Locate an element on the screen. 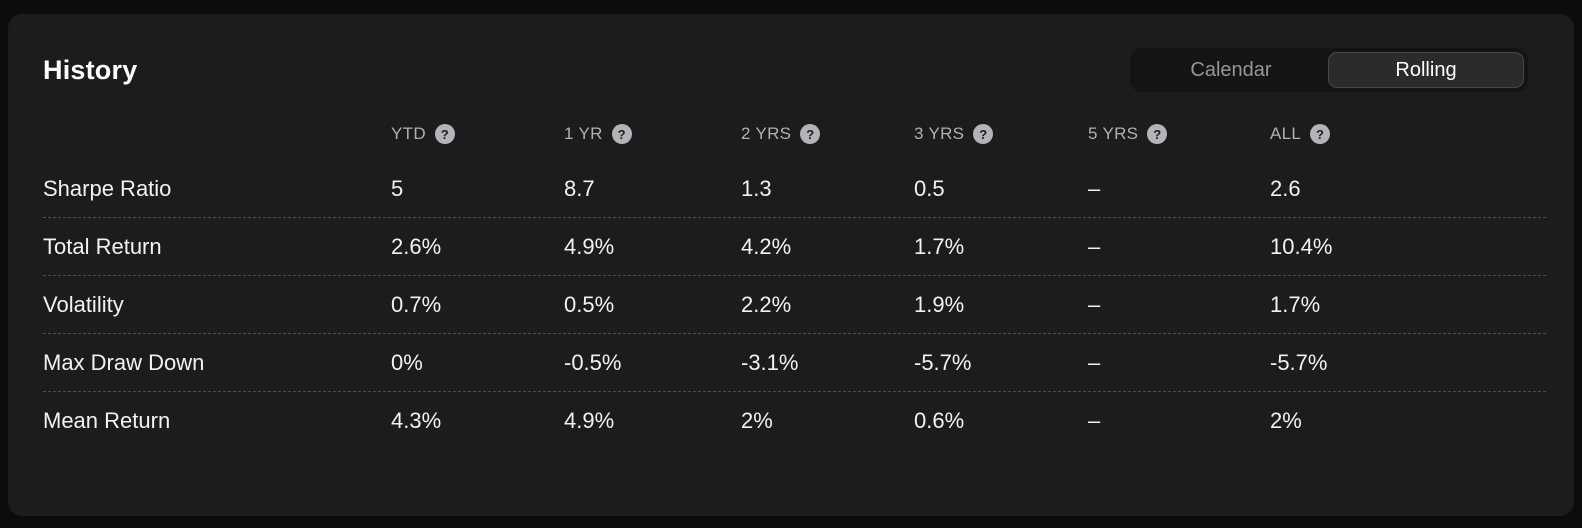 The image size is (1582, 528). cell-value: 2.2% is located at coordinates (766, 304).